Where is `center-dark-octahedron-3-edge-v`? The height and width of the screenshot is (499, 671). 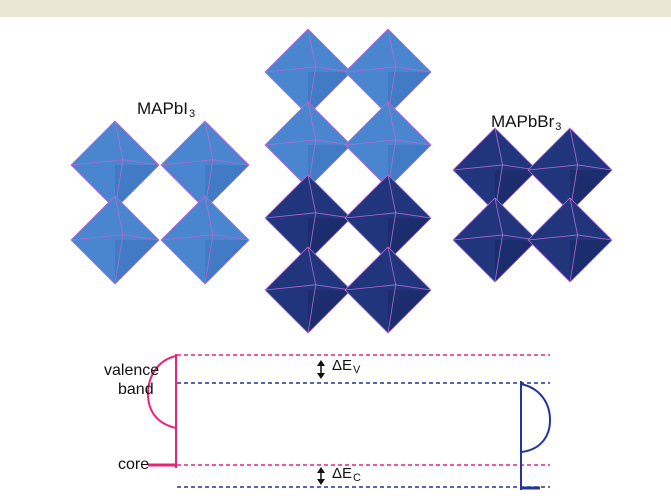 center-dark-octahedron-3-edge-v is located at coordinates (312, 290).